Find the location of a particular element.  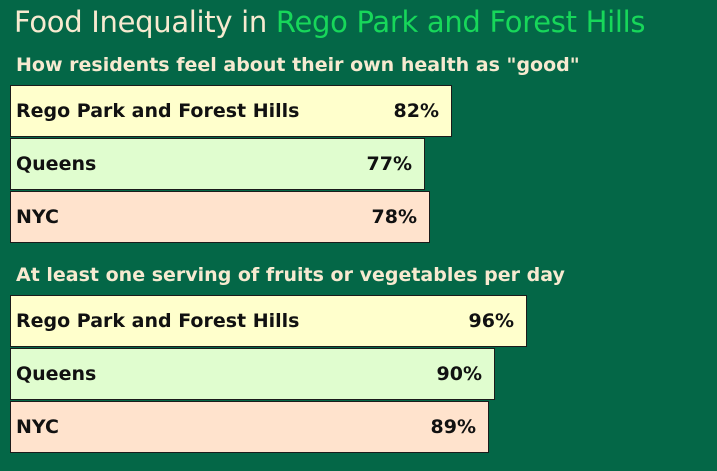

bar-value-label: 77% is located at coordinates (389, 164).